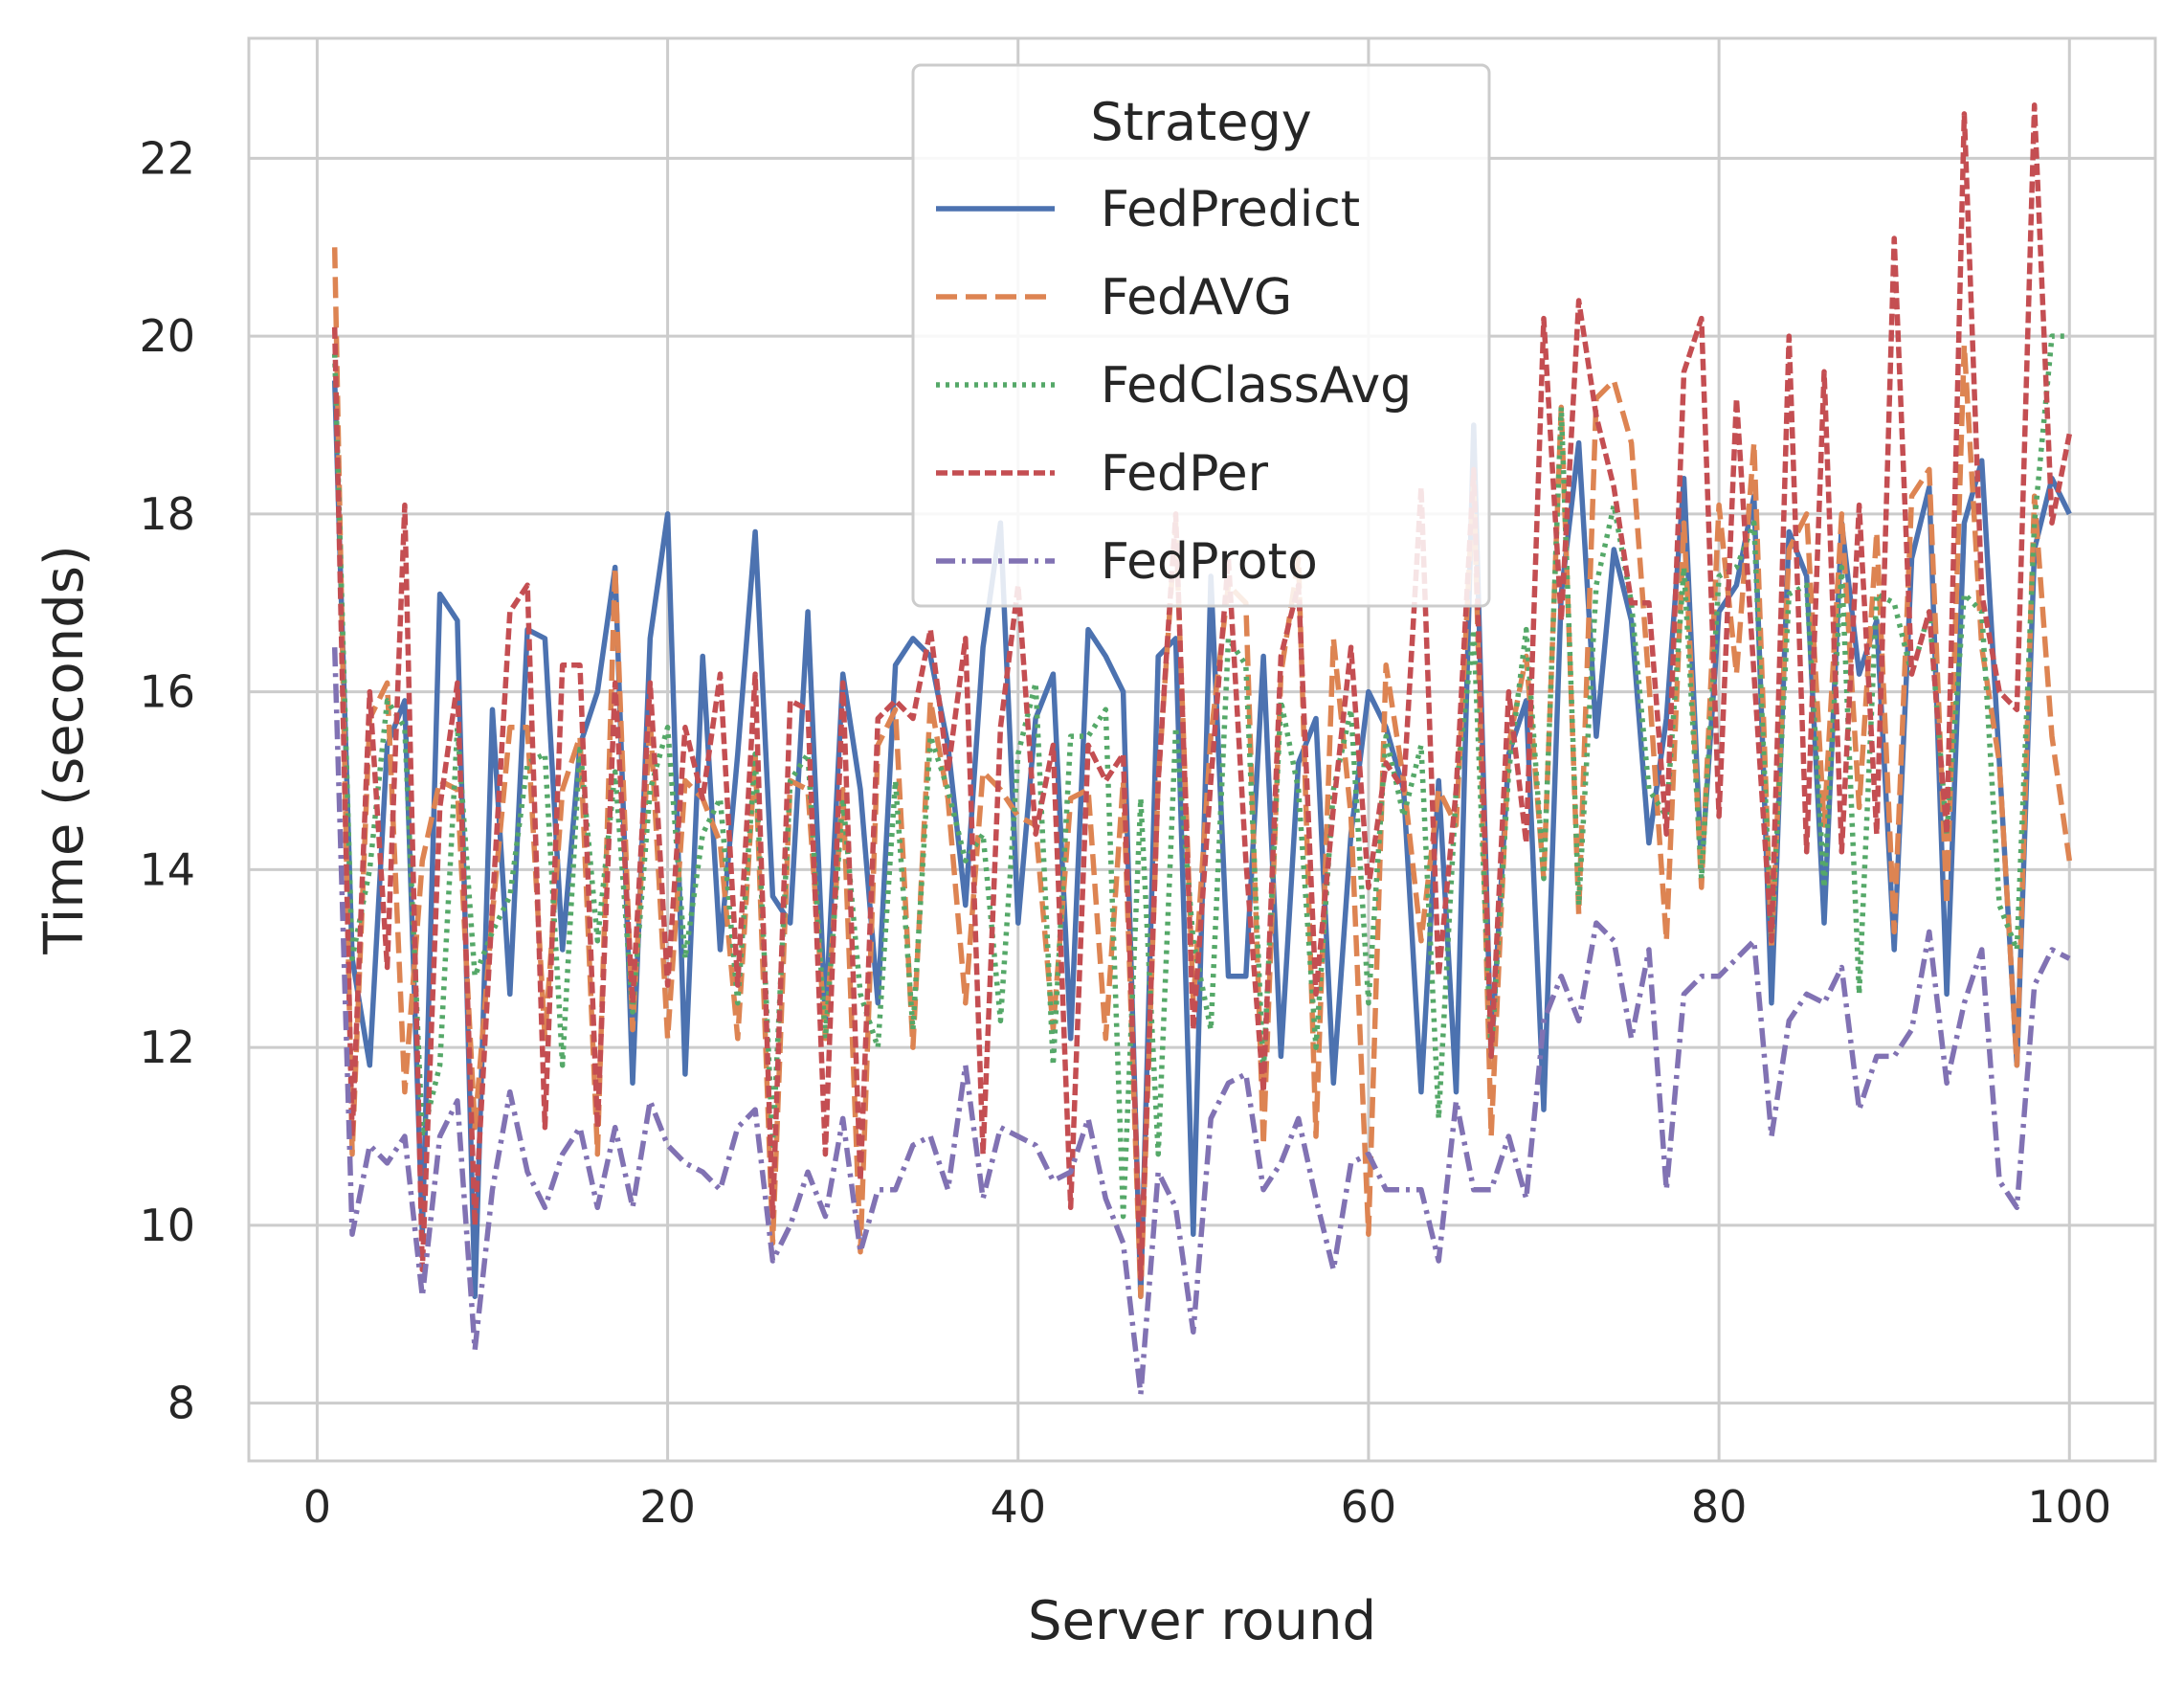 The image size is (2184, 1683). I want to click on x-tick-label: 0, so click(317, 1507).